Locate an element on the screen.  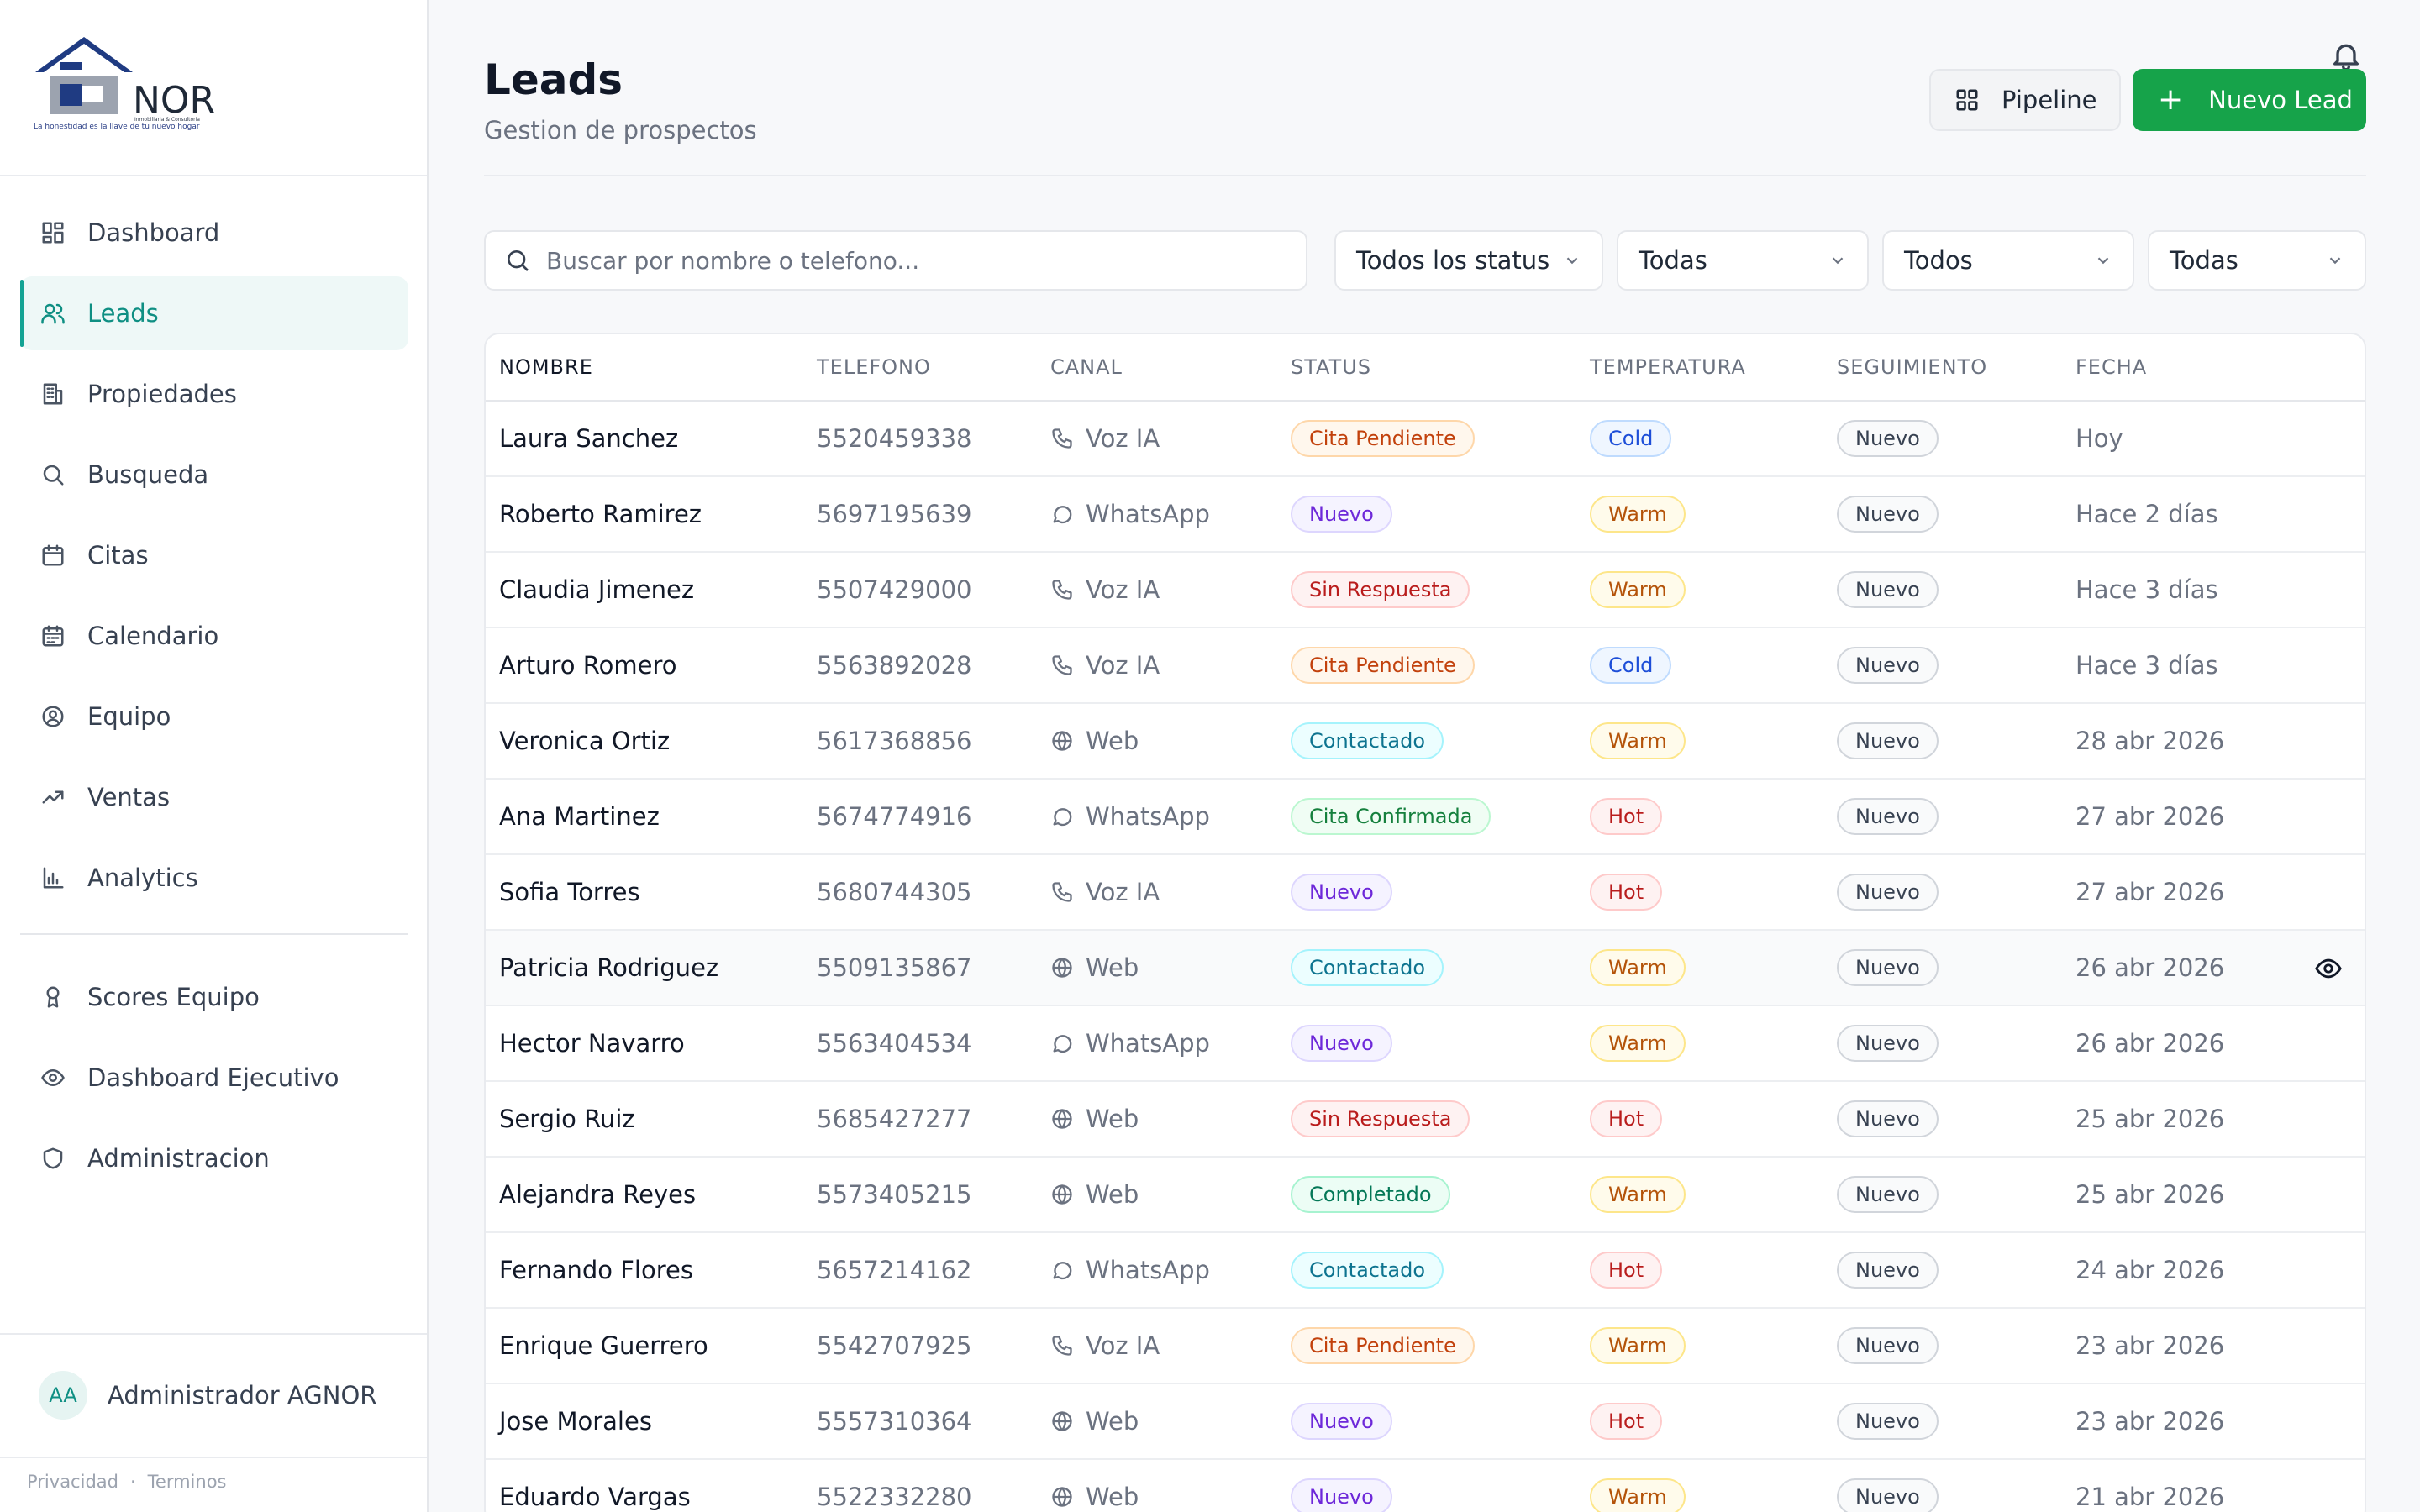
lead-name: Patricia Rodriguez is located at coordinates (609, 967).